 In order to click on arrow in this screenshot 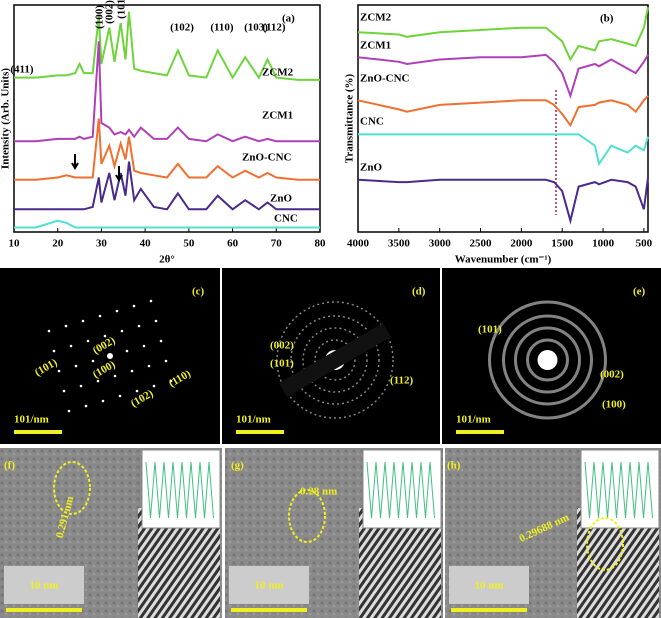, I will do `click(75, 162)`.